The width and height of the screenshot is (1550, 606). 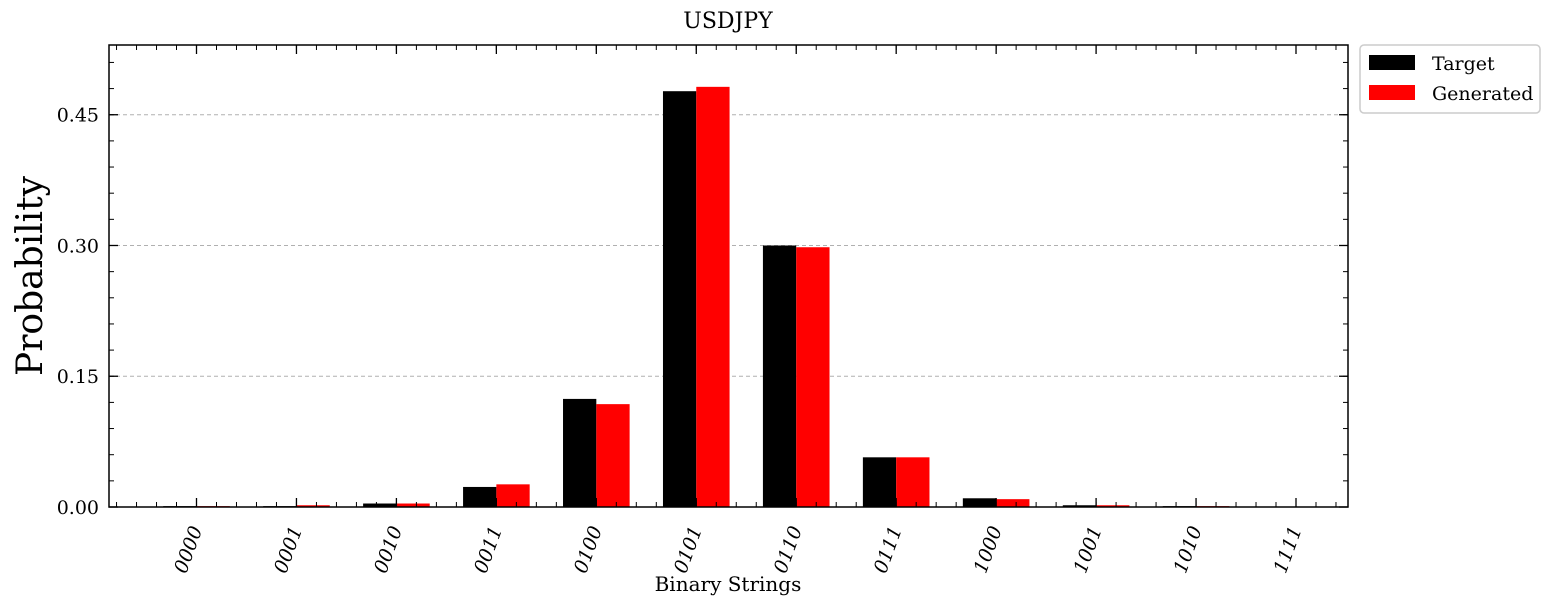 I want to click on x-tick-label: 0001, so click(x=288, y=549).